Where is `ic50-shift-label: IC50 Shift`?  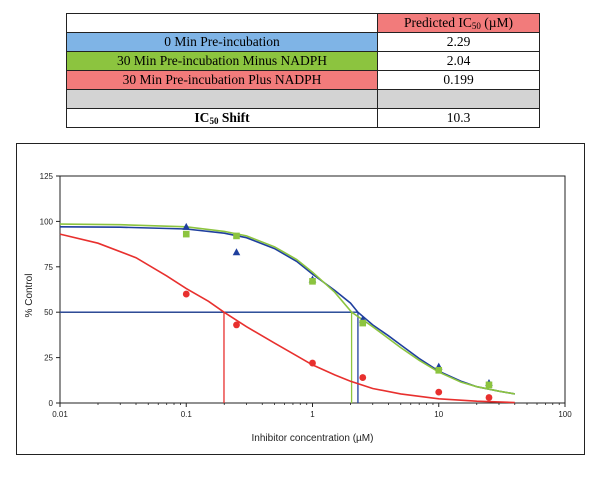
ic50-shift-label: IC50 Shift is located at coordinates (222, 118).